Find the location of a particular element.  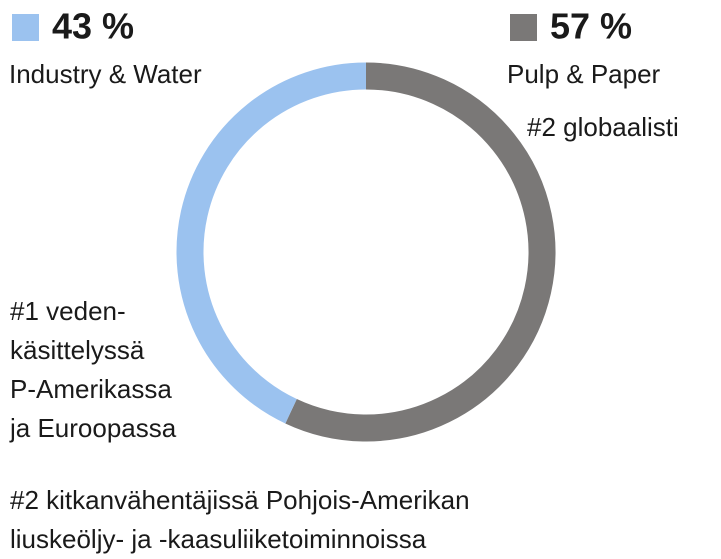

annotation: ja Euroopassa is located at coordinates (93, 428).